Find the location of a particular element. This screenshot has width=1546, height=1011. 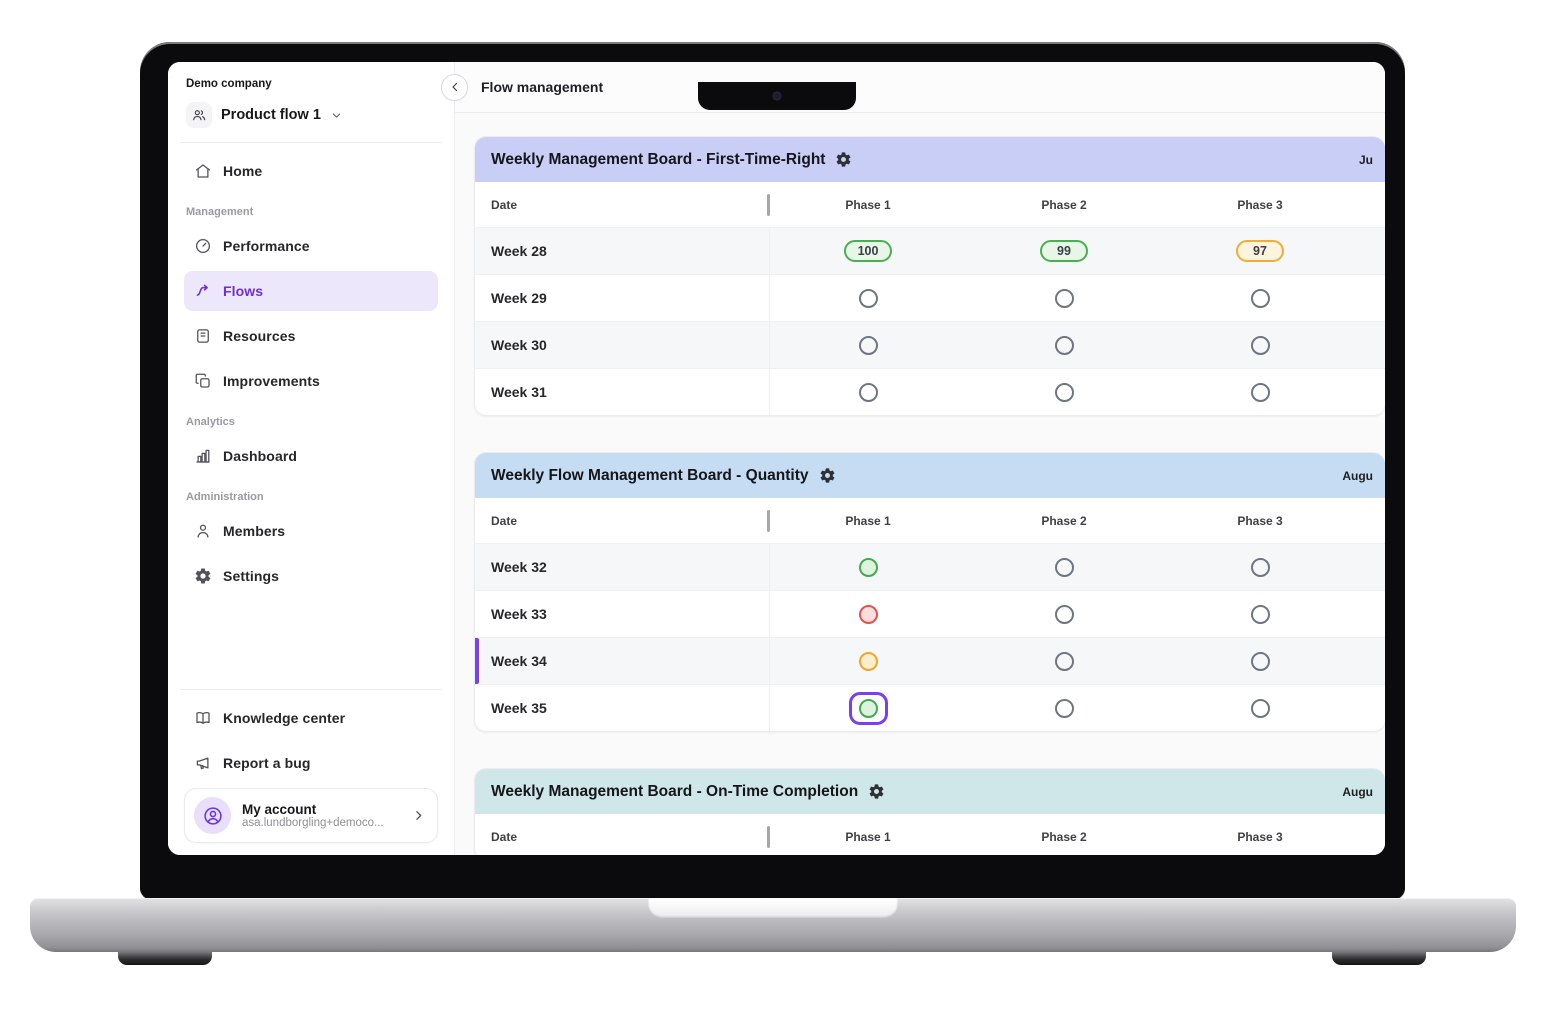

sidebar-item-home: Home is located at coordinates (311, 171).